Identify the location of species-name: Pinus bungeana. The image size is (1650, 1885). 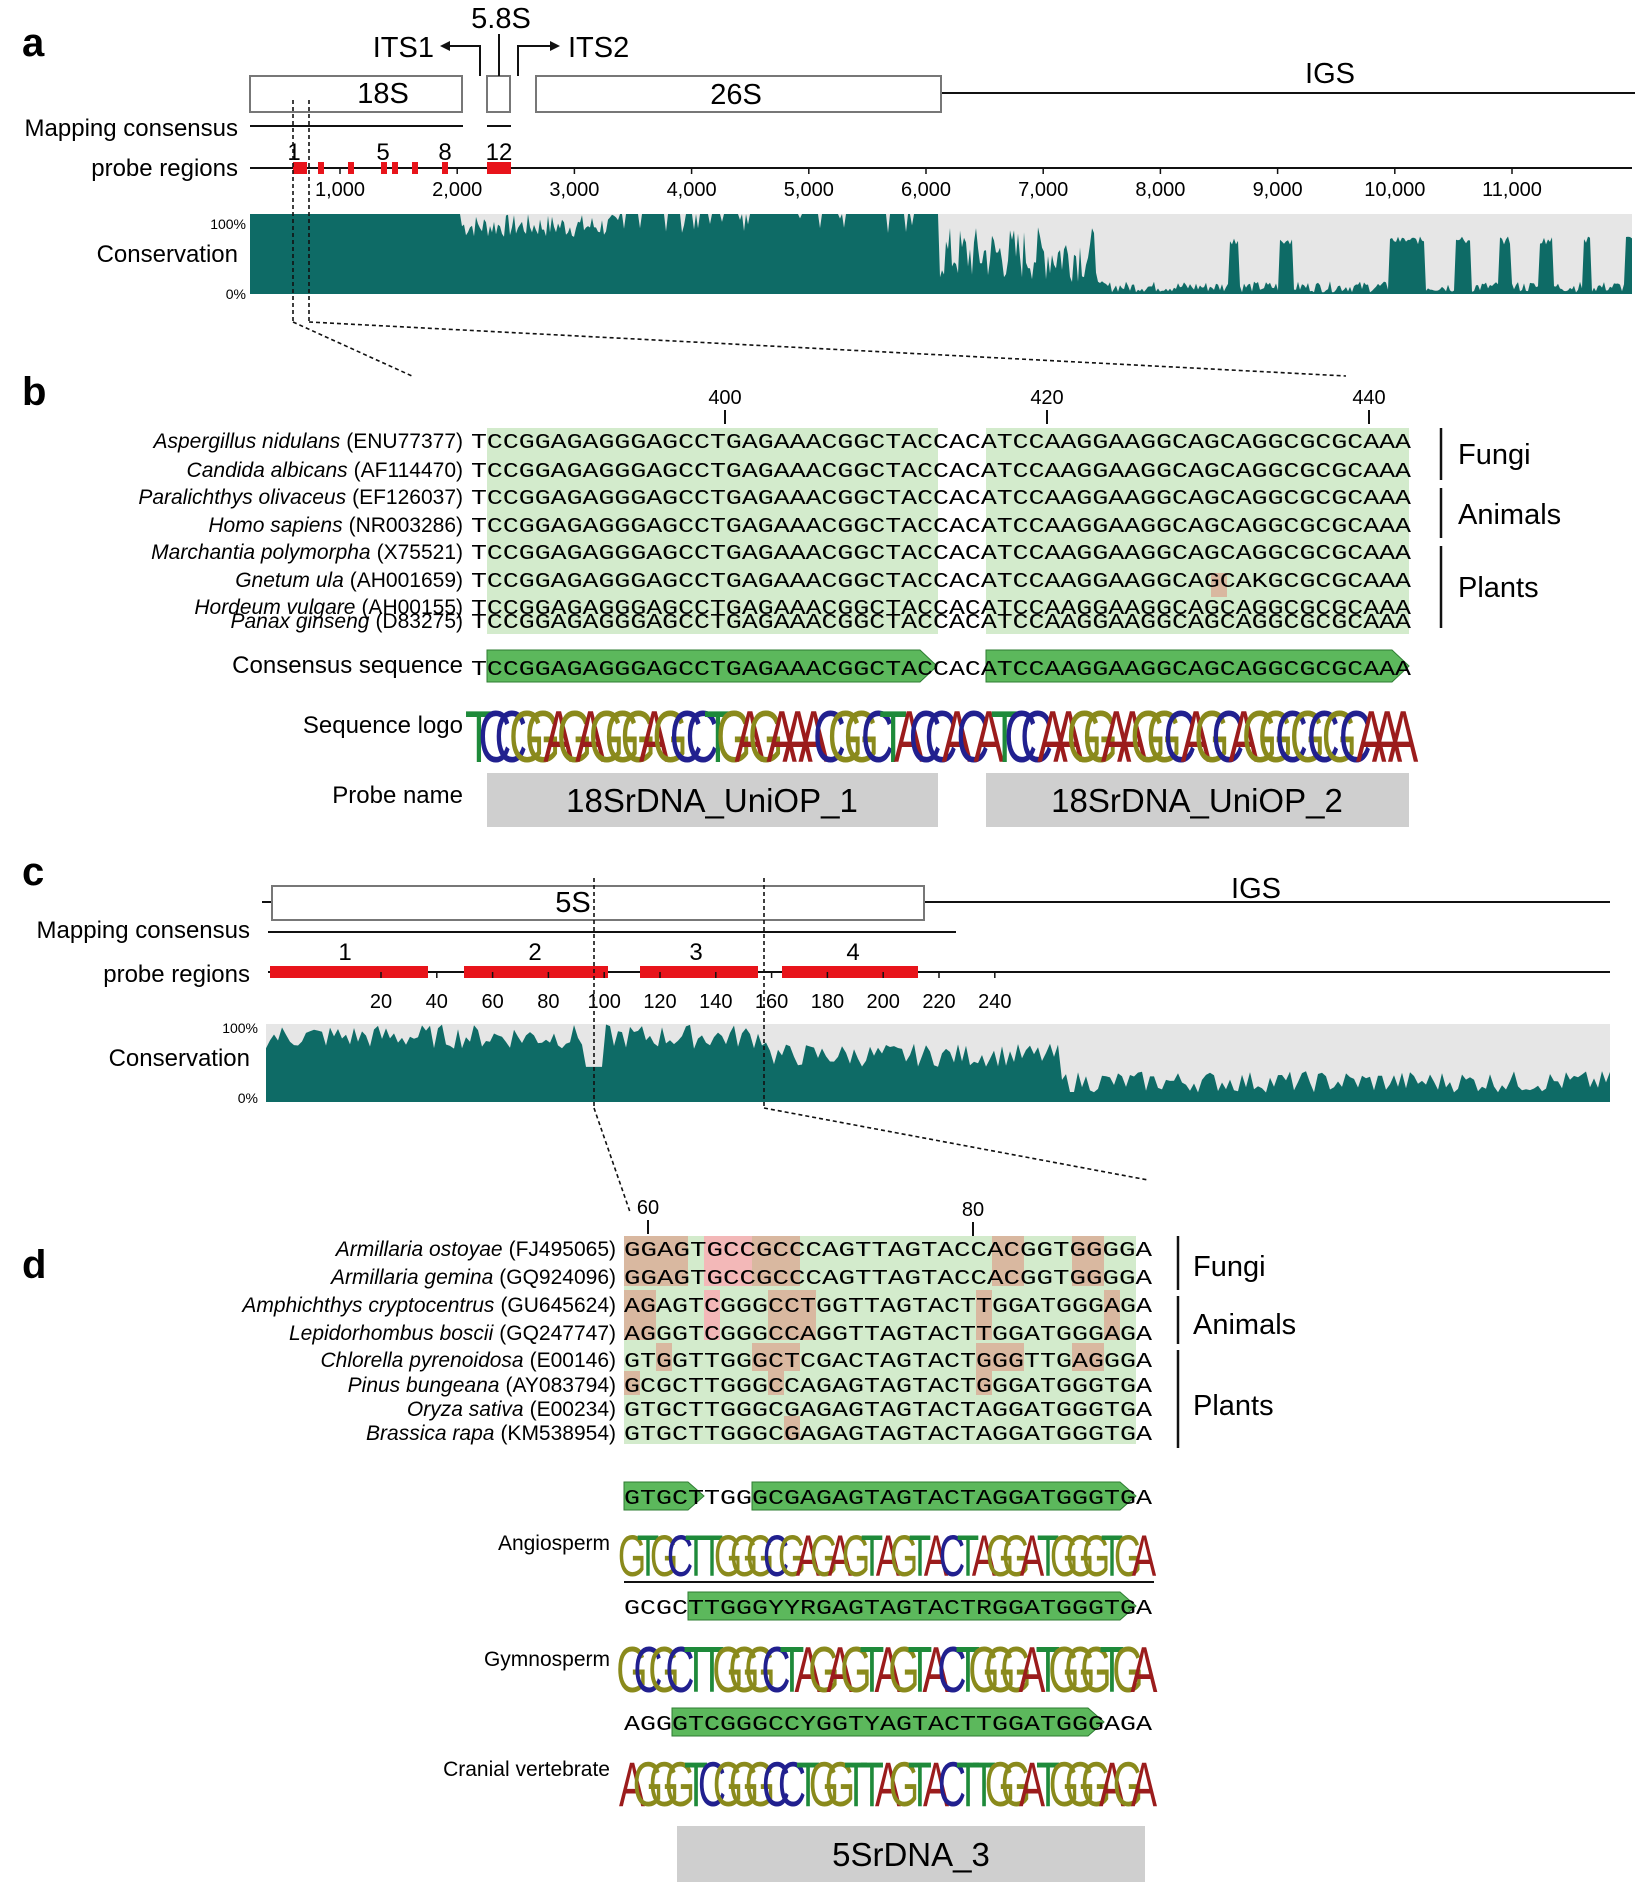
(424, 1385).